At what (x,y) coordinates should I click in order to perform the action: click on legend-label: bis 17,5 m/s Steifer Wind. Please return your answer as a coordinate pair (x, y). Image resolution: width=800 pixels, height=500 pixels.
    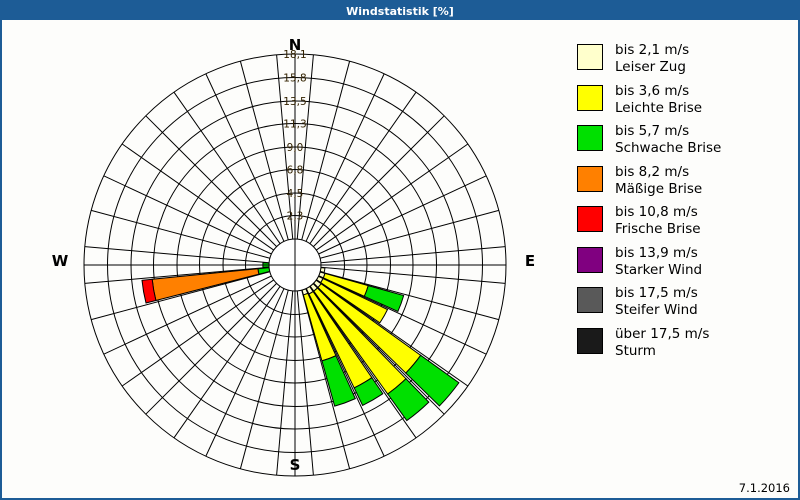
    Looking at the image, I should click on (656, 302).